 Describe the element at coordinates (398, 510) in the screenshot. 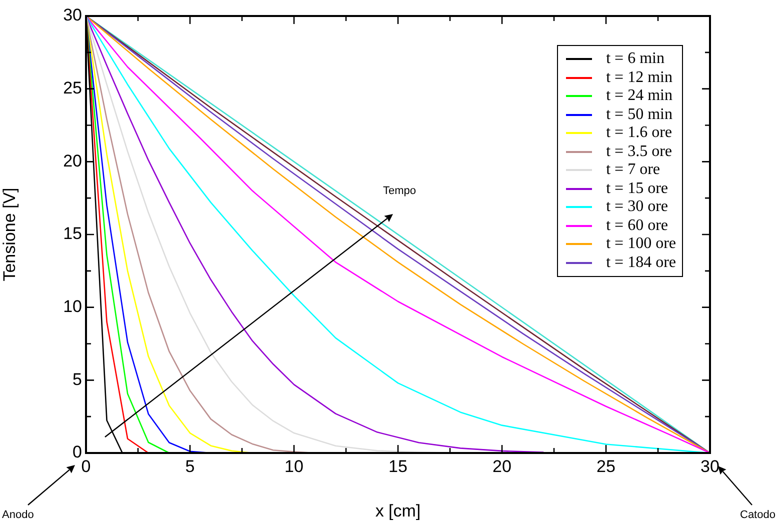

I see `x-axis-title: x [cm]` at that location.